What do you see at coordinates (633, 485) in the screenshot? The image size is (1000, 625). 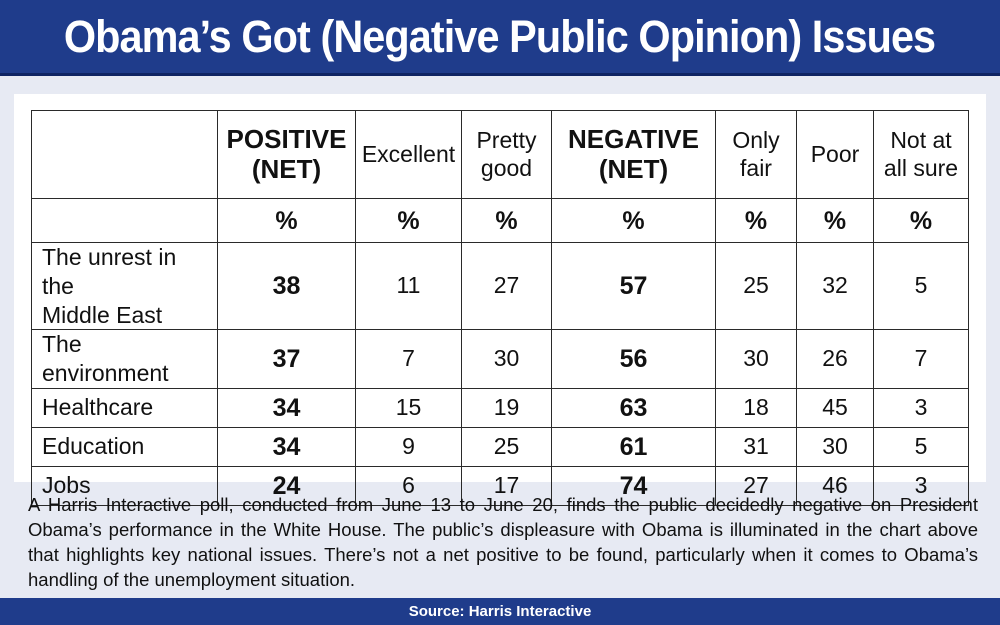 I see `net-value-cell: 74` at bounding box center [633, 485].